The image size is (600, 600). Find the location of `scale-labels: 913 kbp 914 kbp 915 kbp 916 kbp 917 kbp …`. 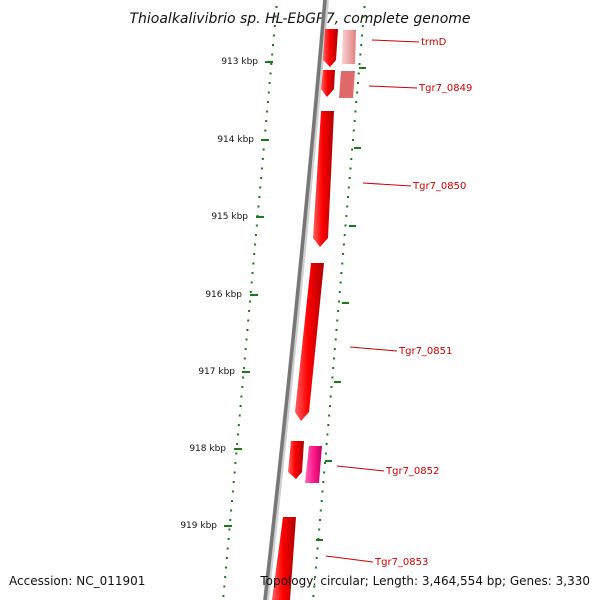

scale-labels: 913 kbp 914 kbp 915 kbp 916 kbp 917 kbp … is located at coordinates (219, 294).